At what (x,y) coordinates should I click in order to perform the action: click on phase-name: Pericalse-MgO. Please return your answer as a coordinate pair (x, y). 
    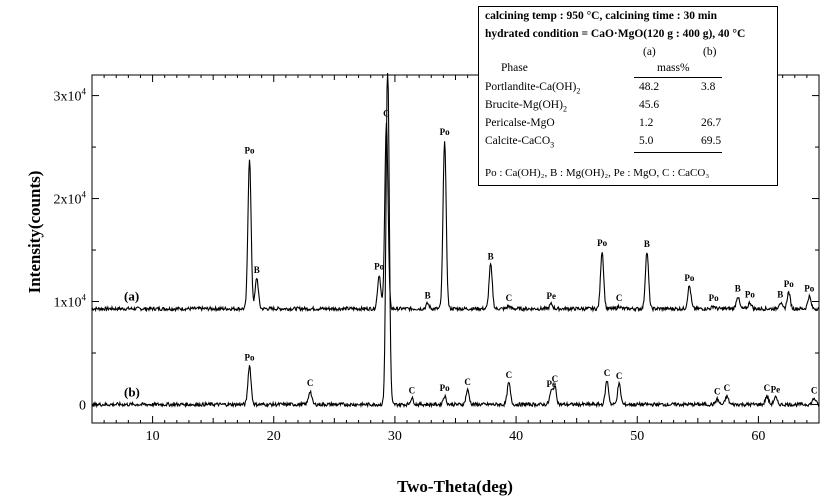
    Looking at the image, I should click on (520, 123).